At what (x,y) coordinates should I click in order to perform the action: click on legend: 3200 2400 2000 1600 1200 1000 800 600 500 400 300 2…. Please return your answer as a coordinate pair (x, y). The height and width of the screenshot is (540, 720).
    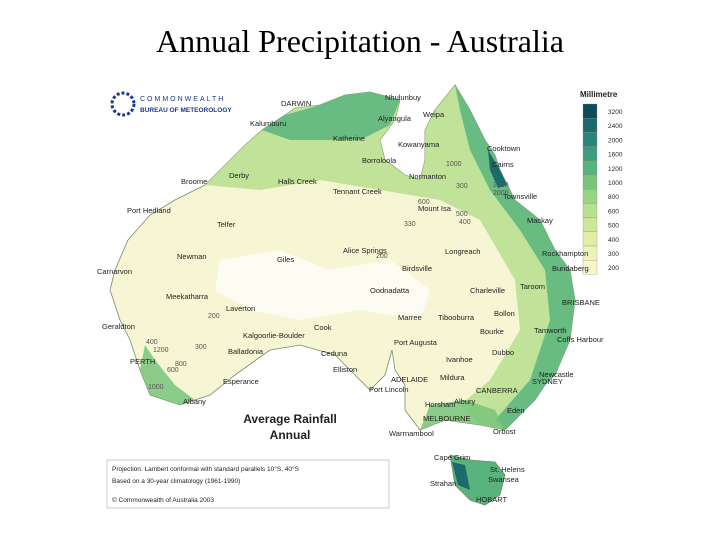
    Looking at the image, I should click on (602, 189).